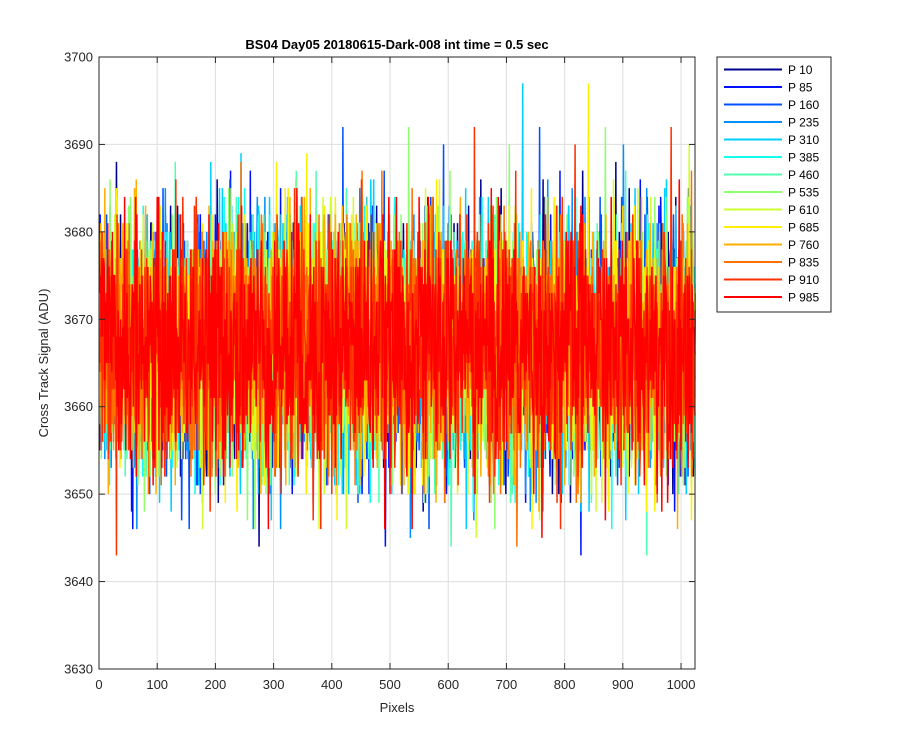 The image size is (900, 750). I want to click on y-tick-label: 3680, so click(78, 231).